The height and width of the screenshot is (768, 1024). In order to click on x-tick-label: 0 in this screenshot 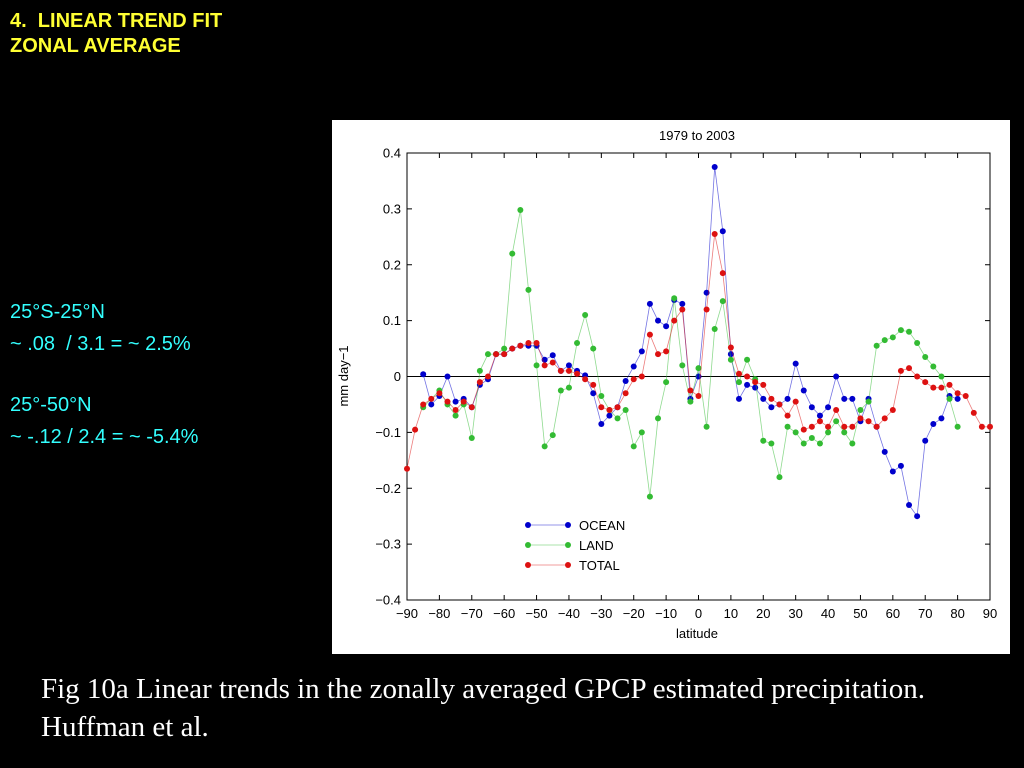, I will do `click(698, 613)`.